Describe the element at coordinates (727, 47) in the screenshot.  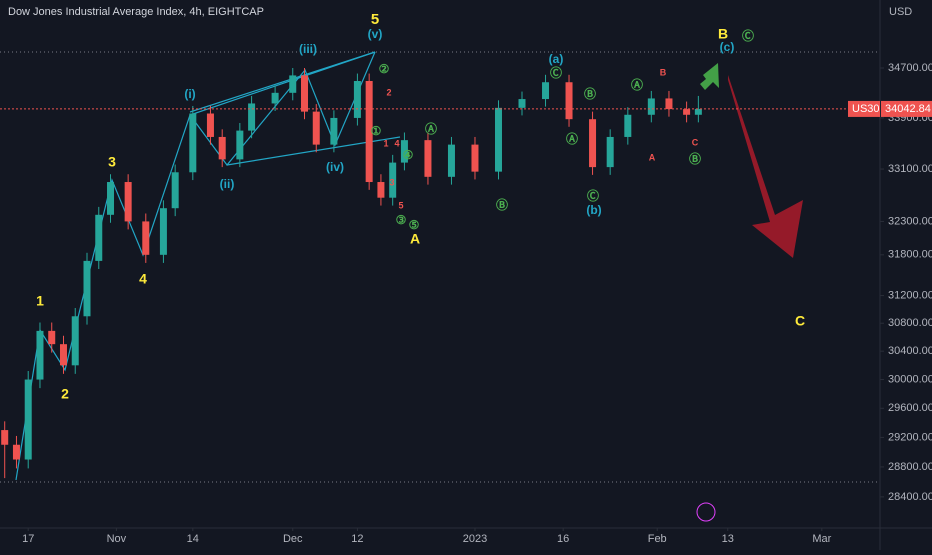
I see `wave-label: (c)` at that location.